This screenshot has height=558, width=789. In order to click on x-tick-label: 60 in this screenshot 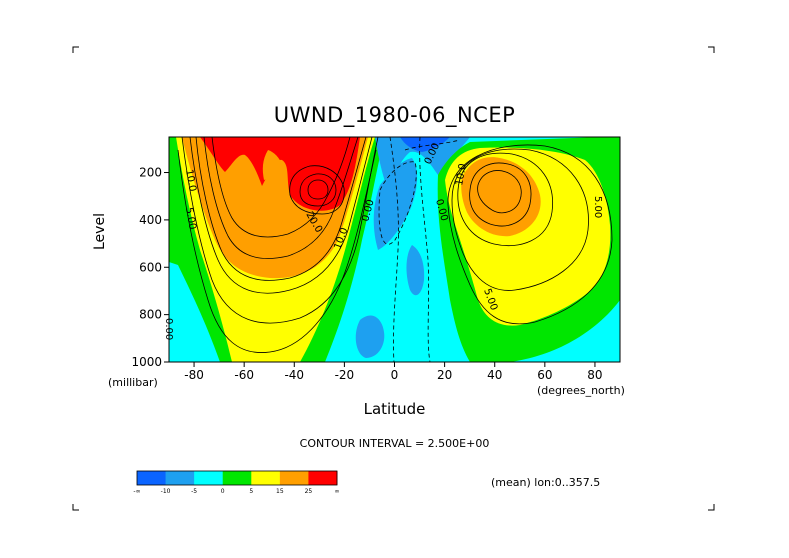, I will do `click(544, 375)`.